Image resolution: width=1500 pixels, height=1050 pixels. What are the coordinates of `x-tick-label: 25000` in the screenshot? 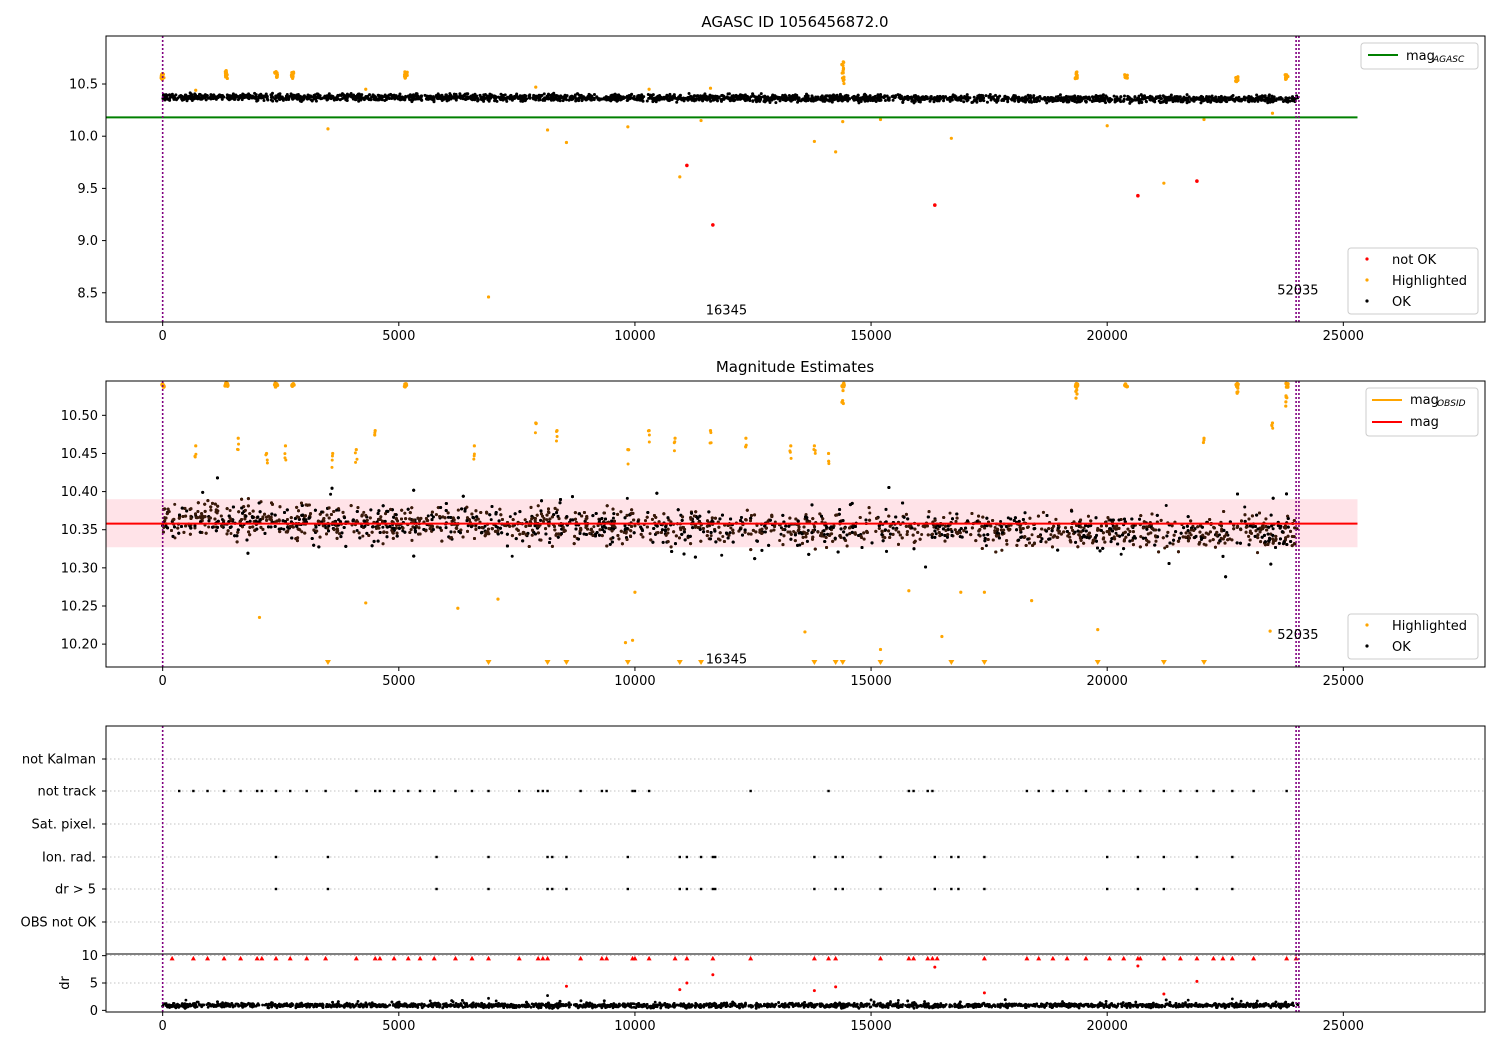 It's located at (1343, 336).